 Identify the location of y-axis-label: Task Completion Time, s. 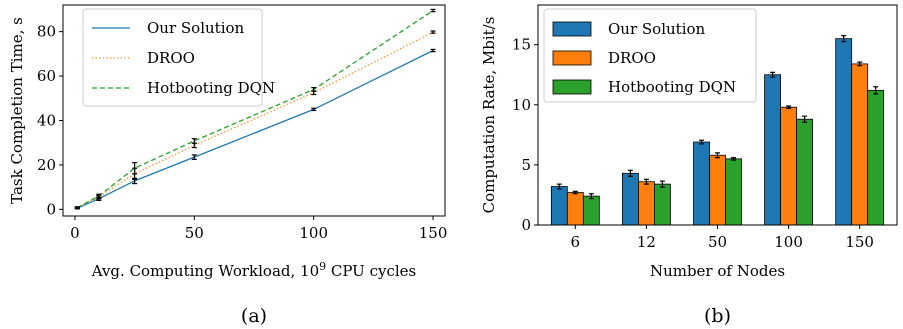
(17, 110).